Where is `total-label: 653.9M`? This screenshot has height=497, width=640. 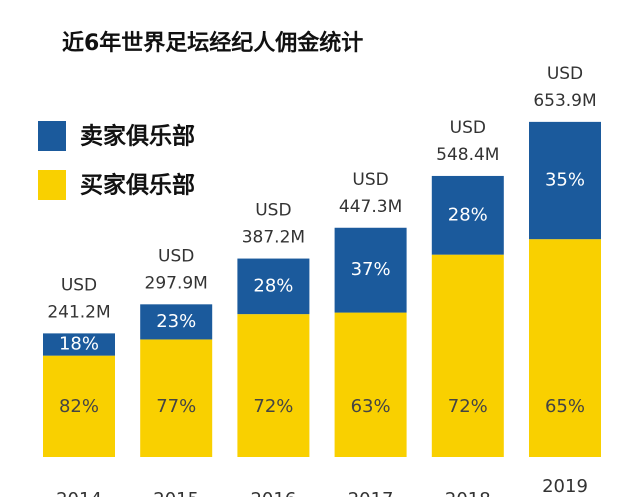 total-label: 653.9M is located at coordinates (564, 101).